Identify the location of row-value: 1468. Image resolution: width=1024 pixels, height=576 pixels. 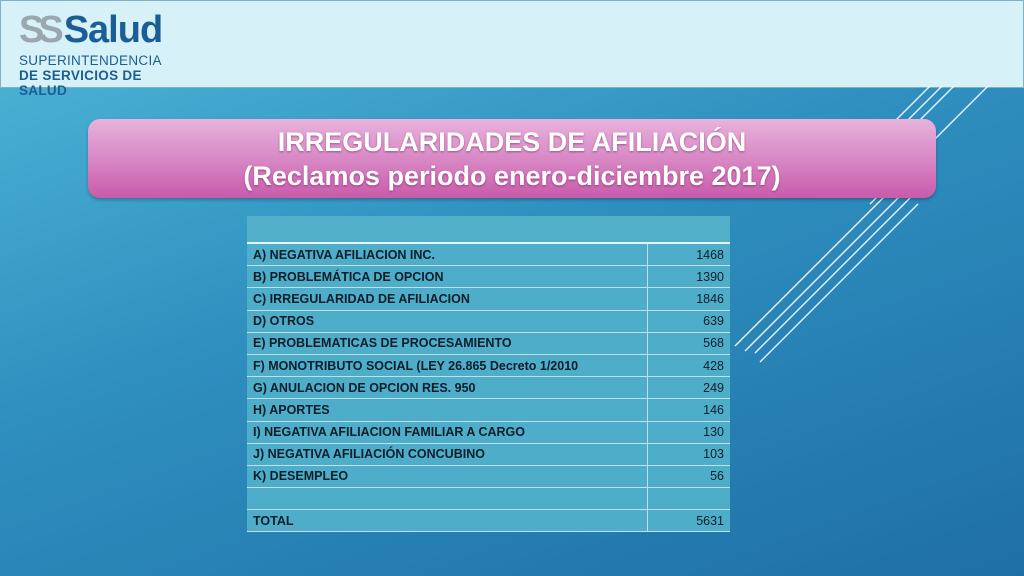
(688, 255).